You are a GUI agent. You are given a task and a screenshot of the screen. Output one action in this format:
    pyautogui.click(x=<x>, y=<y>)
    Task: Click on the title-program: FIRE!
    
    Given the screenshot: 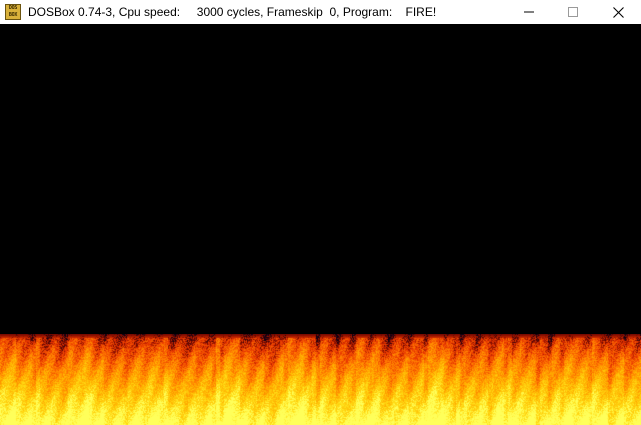 What is the action you would take?
    pyautogui.click(x=421, y=12)
    